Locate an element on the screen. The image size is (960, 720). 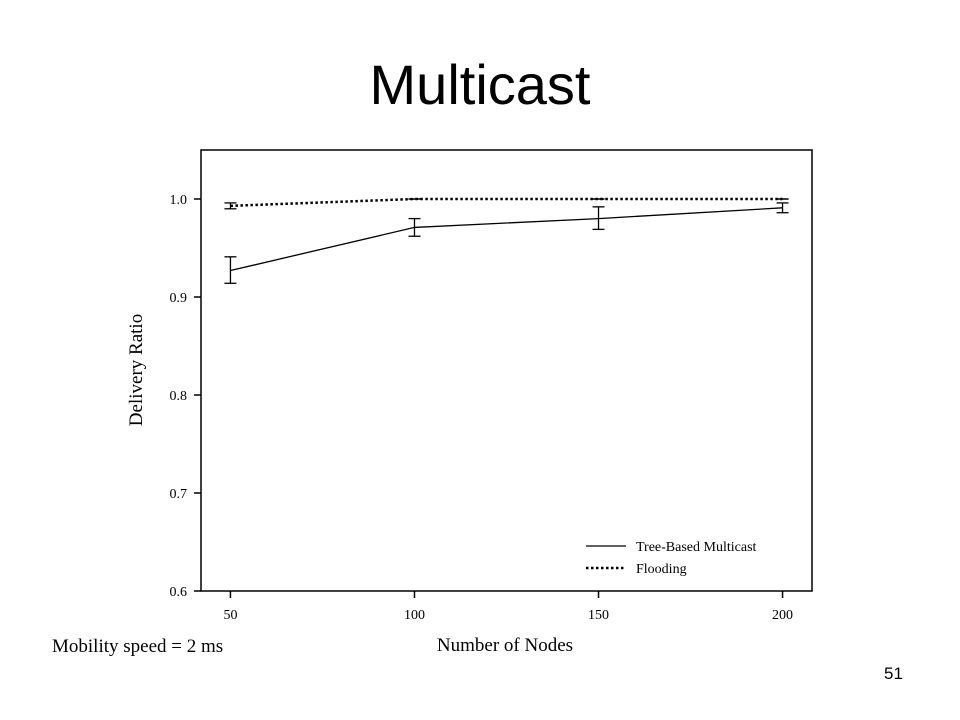
flooding-error-bar is located at coordinates (230, 206).